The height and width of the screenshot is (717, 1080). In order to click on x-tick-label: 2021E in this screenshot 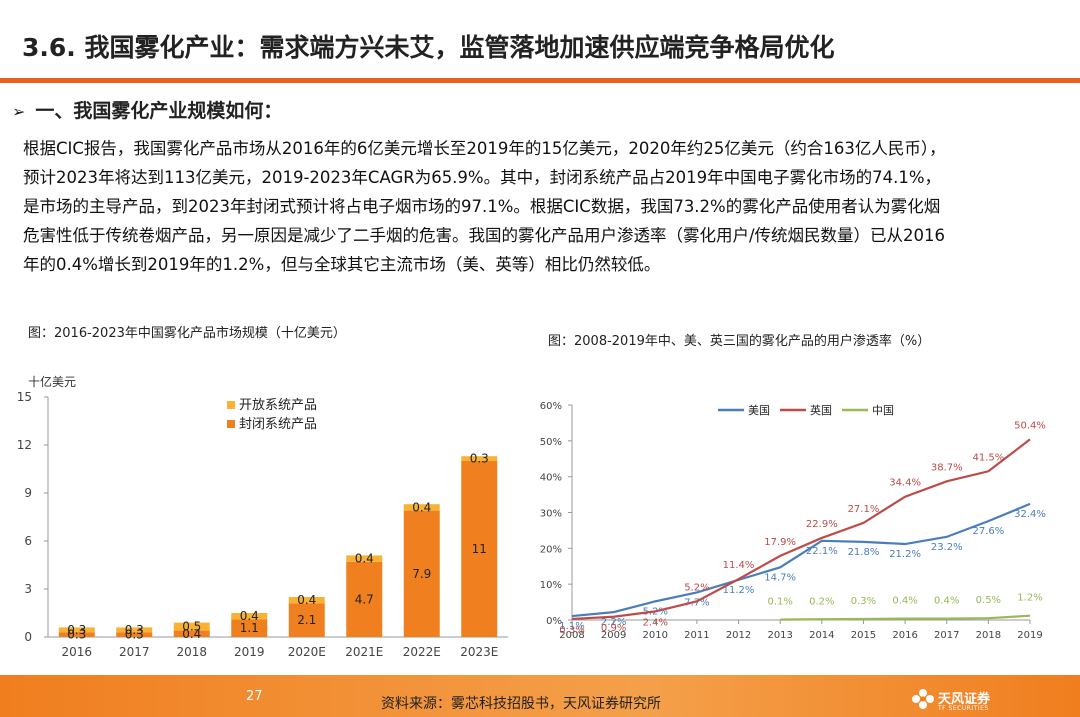, I will do `click(364, 652)`.